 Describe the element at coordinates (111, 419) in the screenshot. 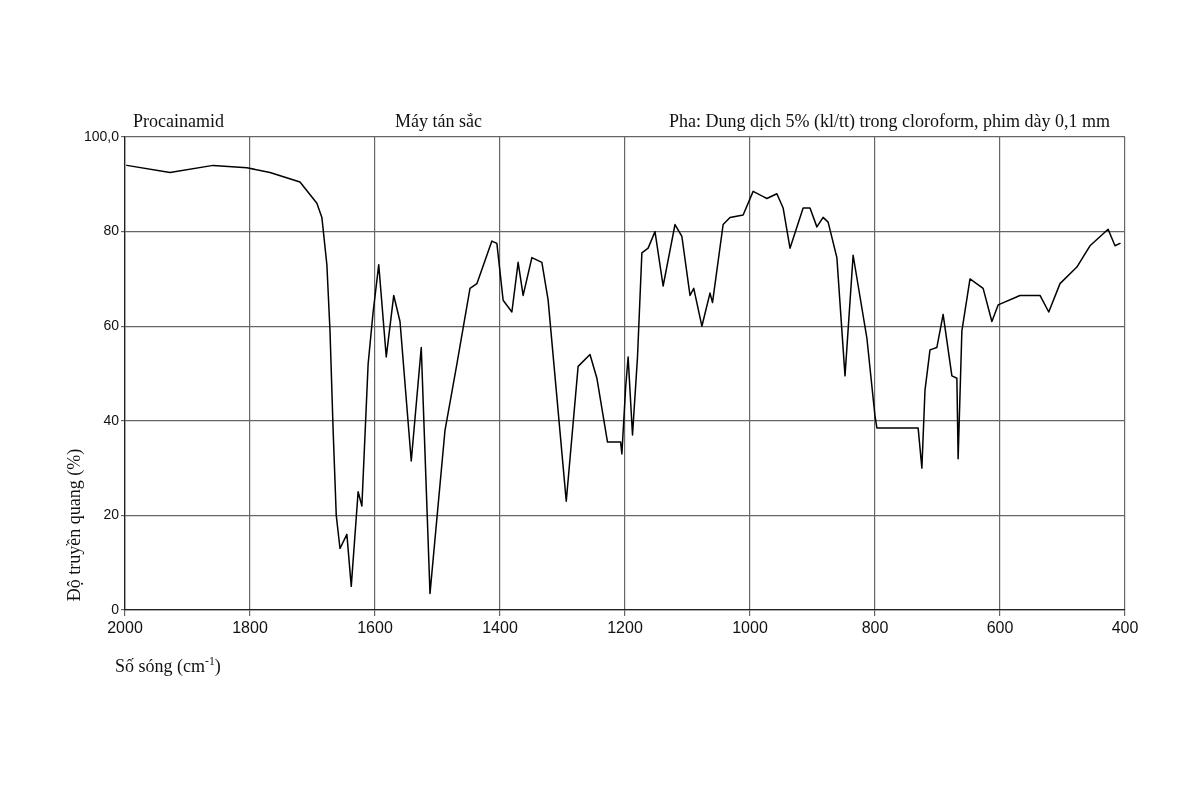

I see `y-tick-label: 40` at that location.